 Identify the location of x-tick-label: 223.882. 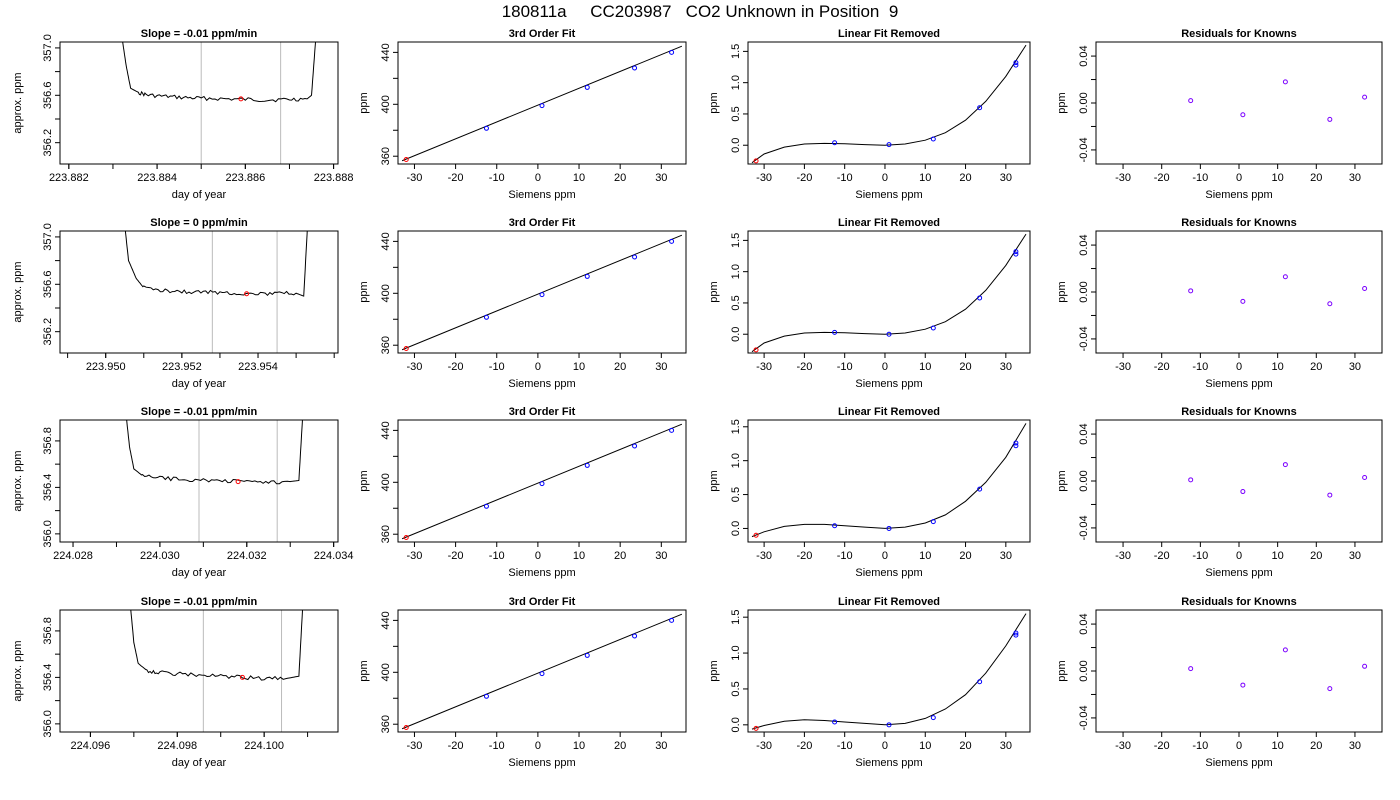
(69, 178).